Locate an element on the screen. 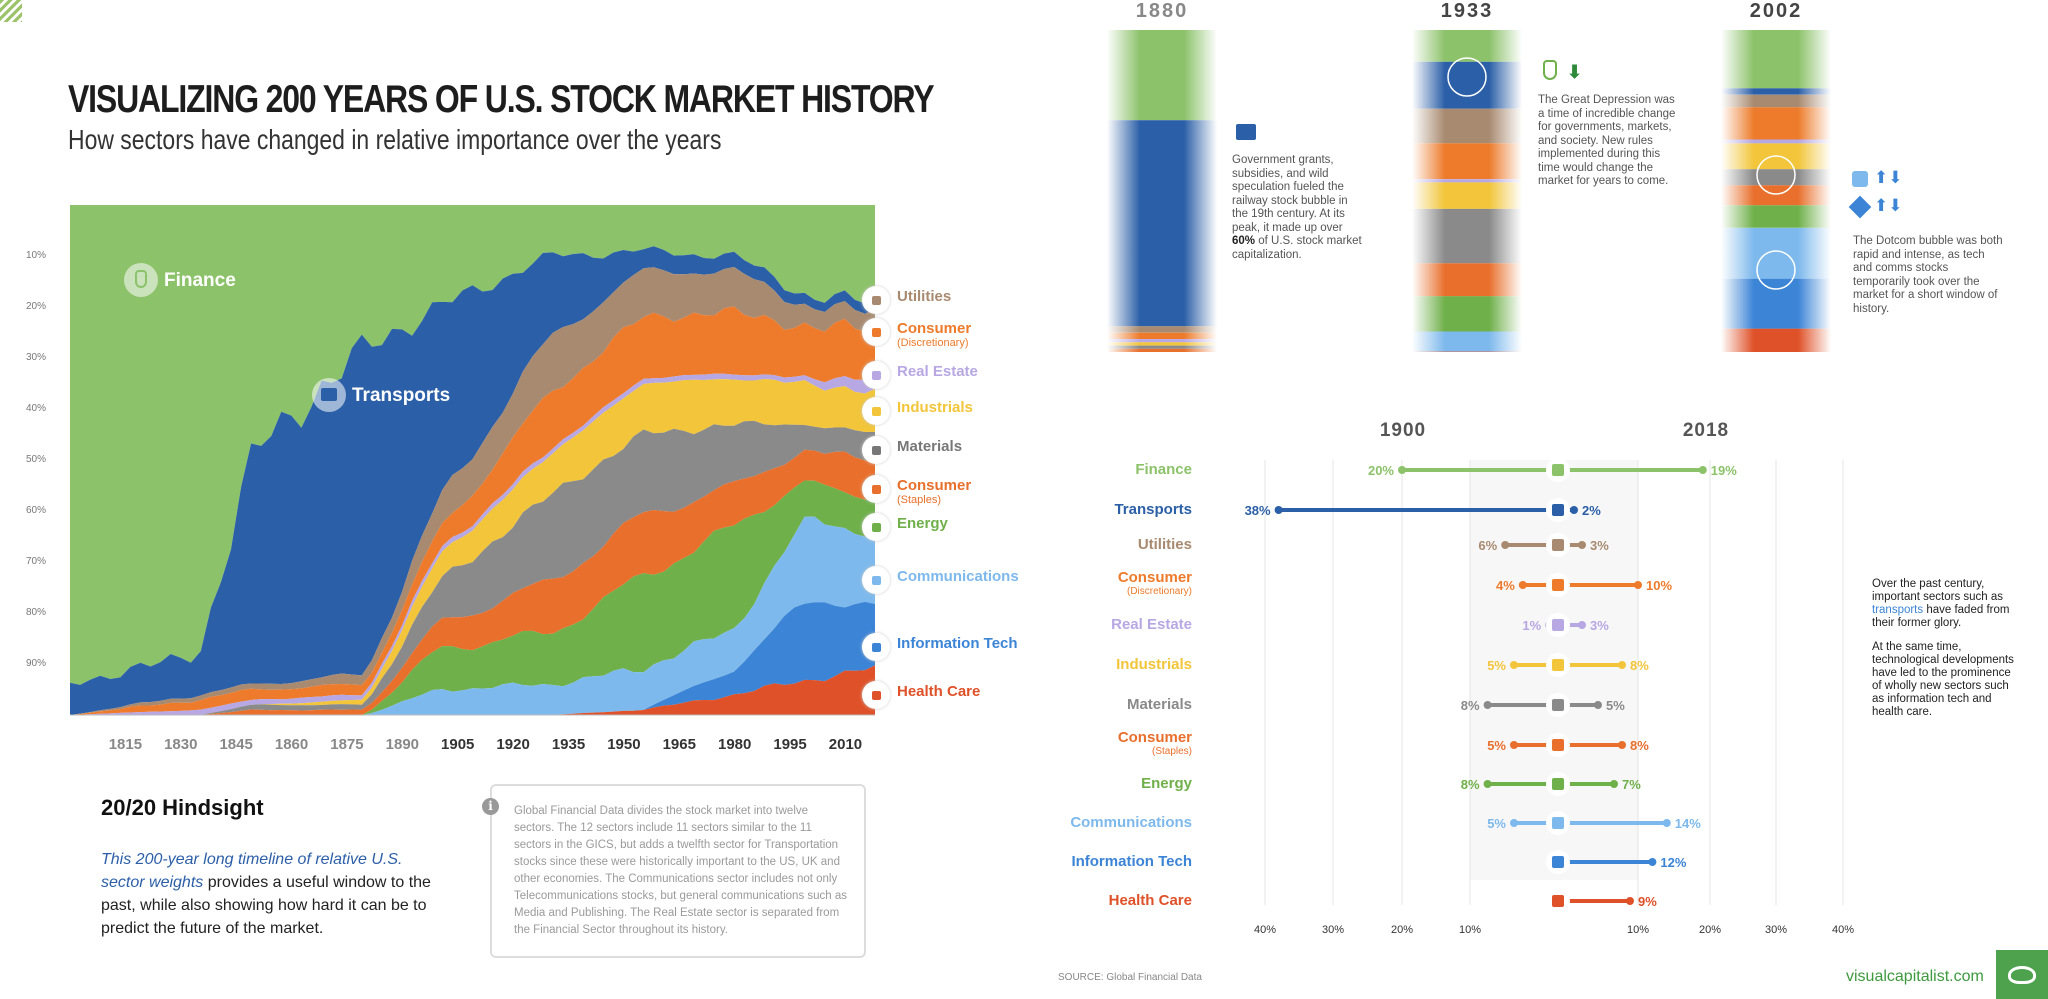 The image size is (2048, 999). legend-label: Industrials is located at coordinates (935, 407).